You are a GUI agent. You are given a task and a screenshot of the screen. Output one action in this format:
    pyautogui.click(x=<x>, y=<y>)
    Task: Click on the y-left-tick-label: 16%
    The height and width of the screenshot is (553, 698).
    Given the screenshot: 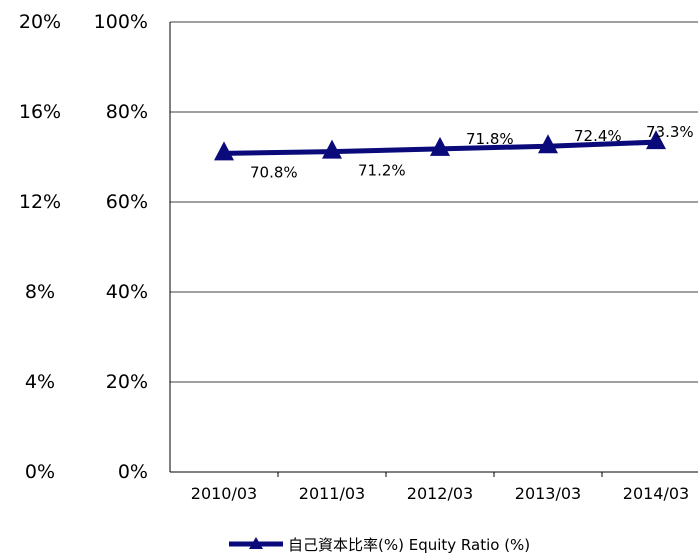 What is the action you would take?
    pyautogui.click(x=40, y=112)
    